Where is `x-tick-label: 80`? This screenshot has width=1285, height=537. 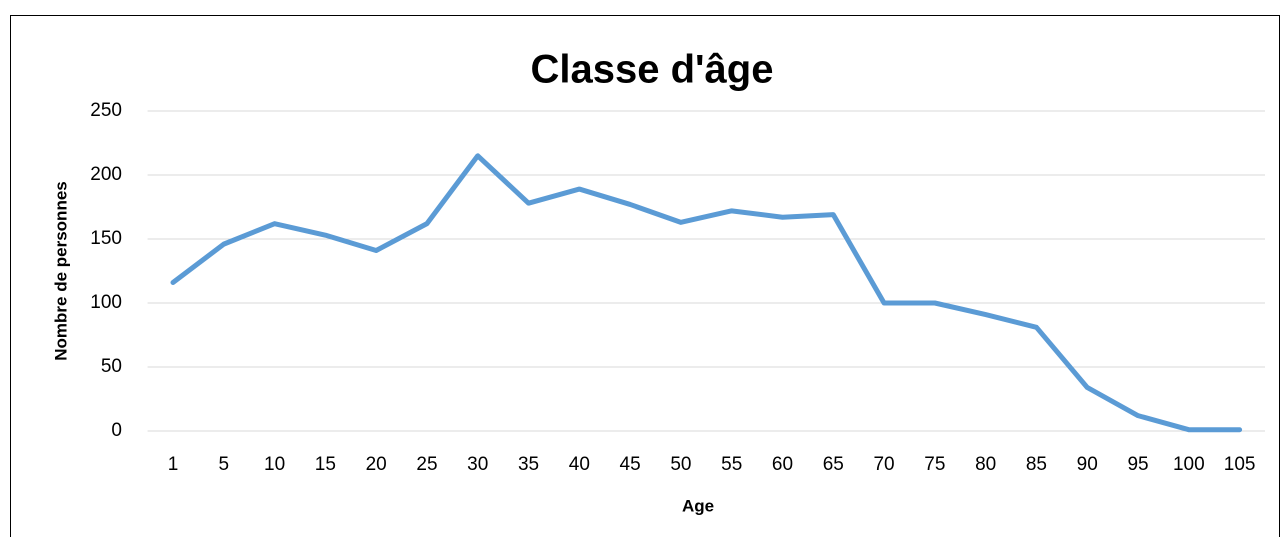 x-tick-label: 80 is located at coordinates (985, 464).